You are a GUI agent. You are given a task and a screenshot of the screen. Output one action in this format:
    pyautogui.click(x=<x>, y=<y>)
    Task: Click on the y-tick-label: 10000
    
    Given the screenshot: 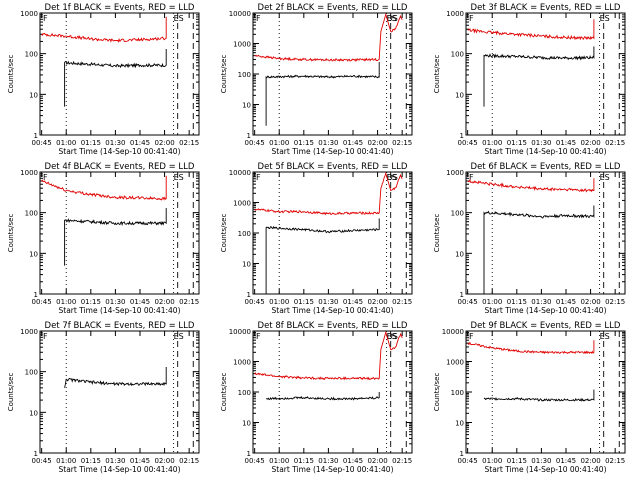 What is the action you would take?
    pyautogui.click(x=240, y=173)
    